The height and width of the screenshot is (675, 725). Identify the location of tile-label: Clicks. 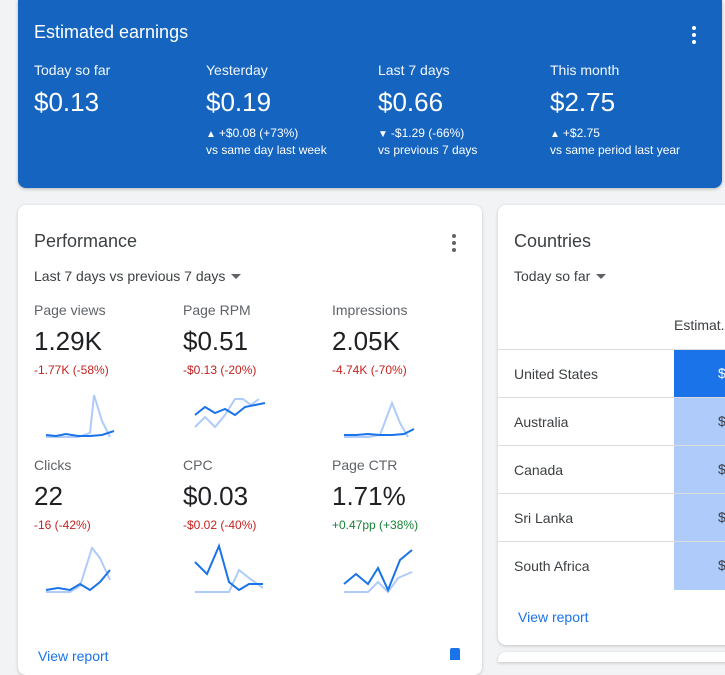
(53, 465).